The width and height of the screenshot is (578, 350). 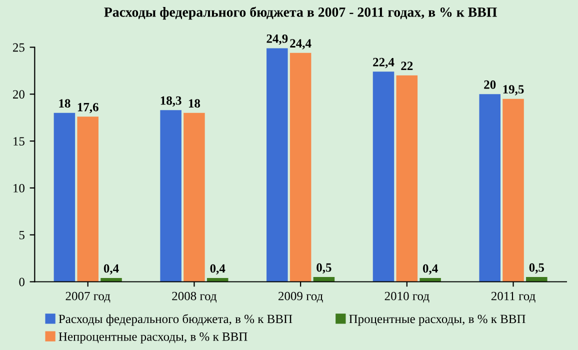 What do you see at coordinates (19, 188) in the screenshot?
I see `y-tick-label: 10` at bounding box center [19, 188].